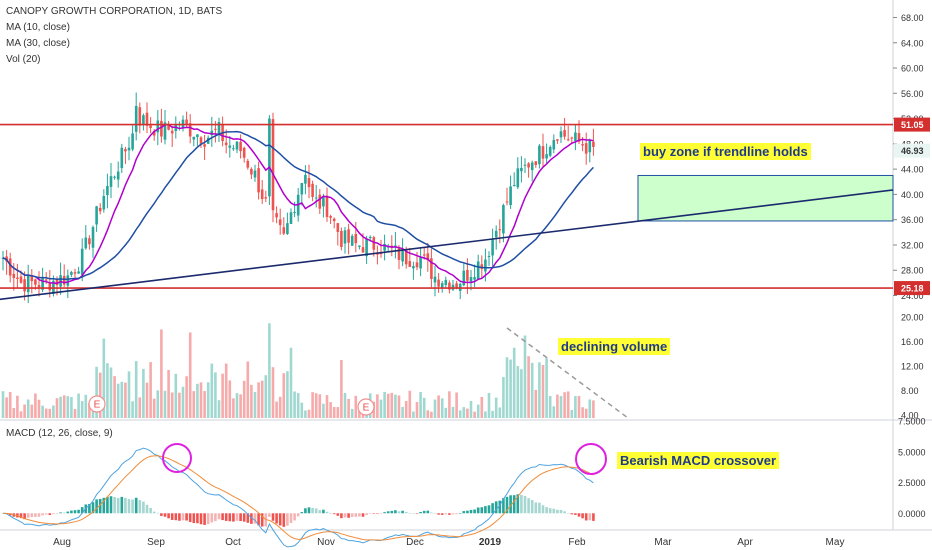 Image resolution: width=932 pixels, height=550 pixels. What do you see at coordinates (745, 542) in the screenshot?
I see `x-tick-label: Apr` at bounding box center [745, 542].